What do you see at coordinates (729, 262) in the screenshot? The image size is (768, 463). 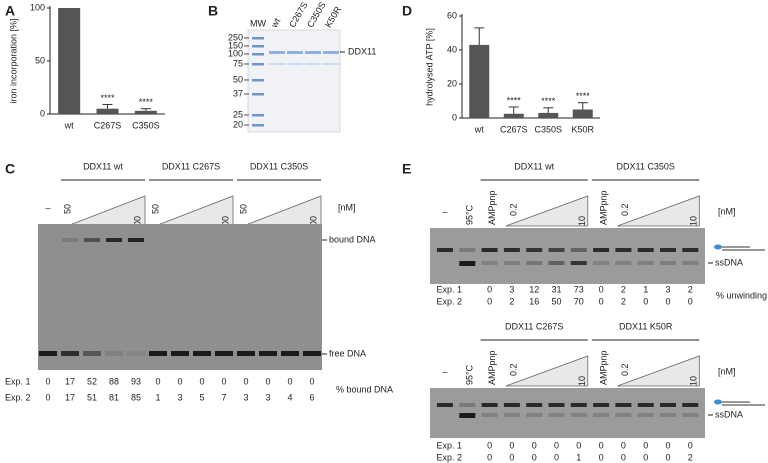 I see `band-label: ssDNA` at bounding box center [729, 262].